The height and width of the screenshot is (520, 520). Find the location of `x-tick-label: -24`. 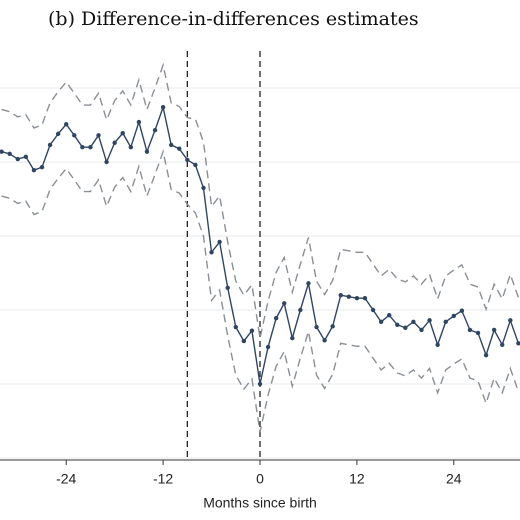

x-tick-label: -24 is located at coordinates (66, 479).